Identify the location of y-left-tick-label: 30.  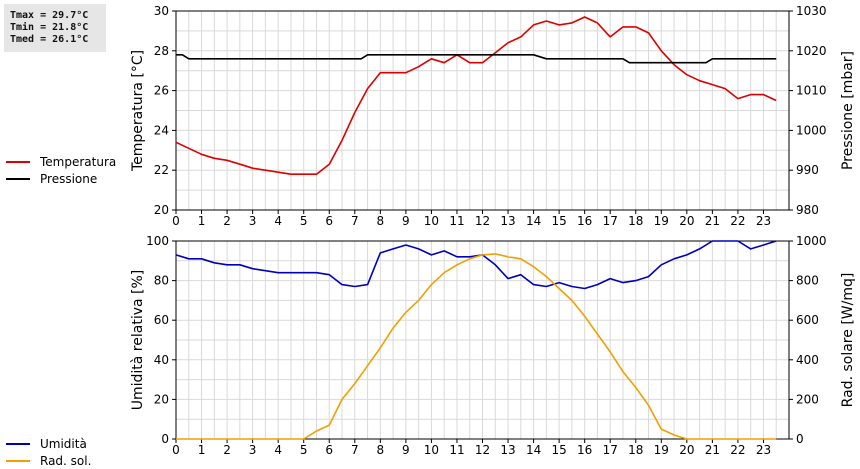
(161, 11).